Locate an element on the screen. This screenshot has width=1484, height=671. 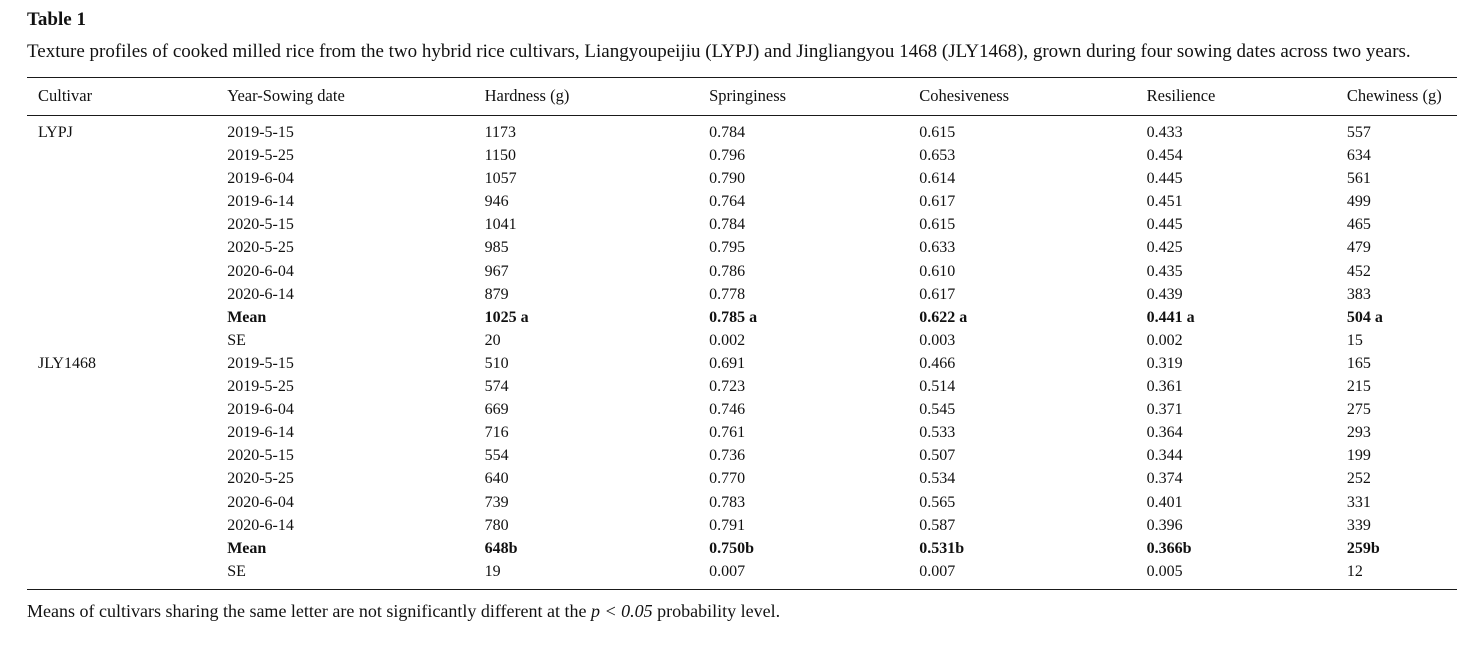
table-cell: 12 is located at coordinates (1354, 571).